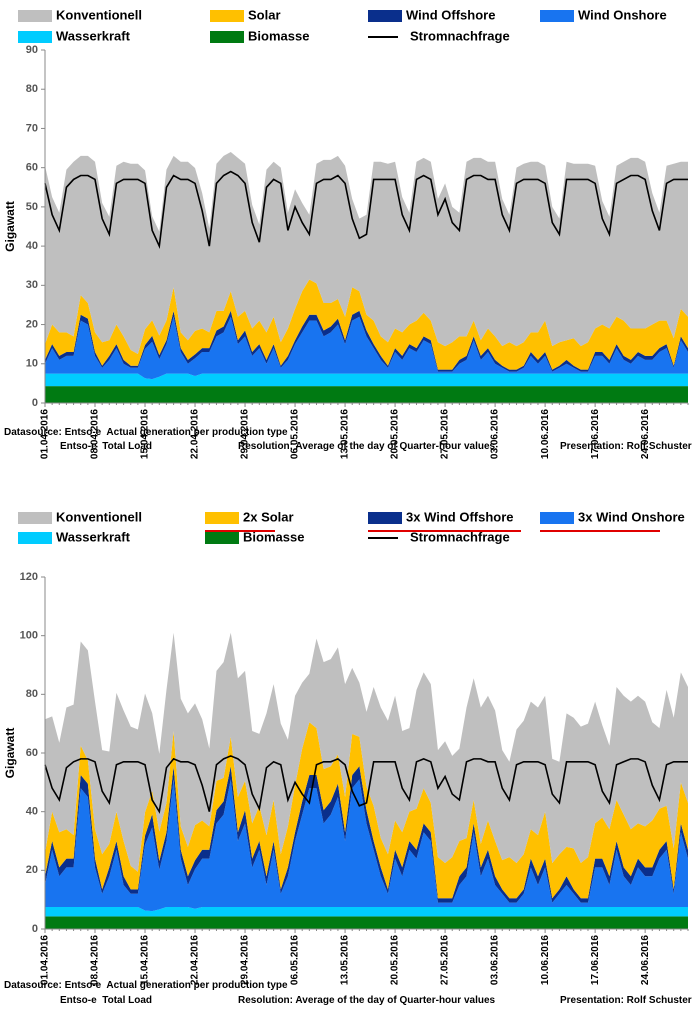 Image resolution: width=694 pixels, height=1024 pixels. I want to click on y-tick-label: 120, so click(29, 577).